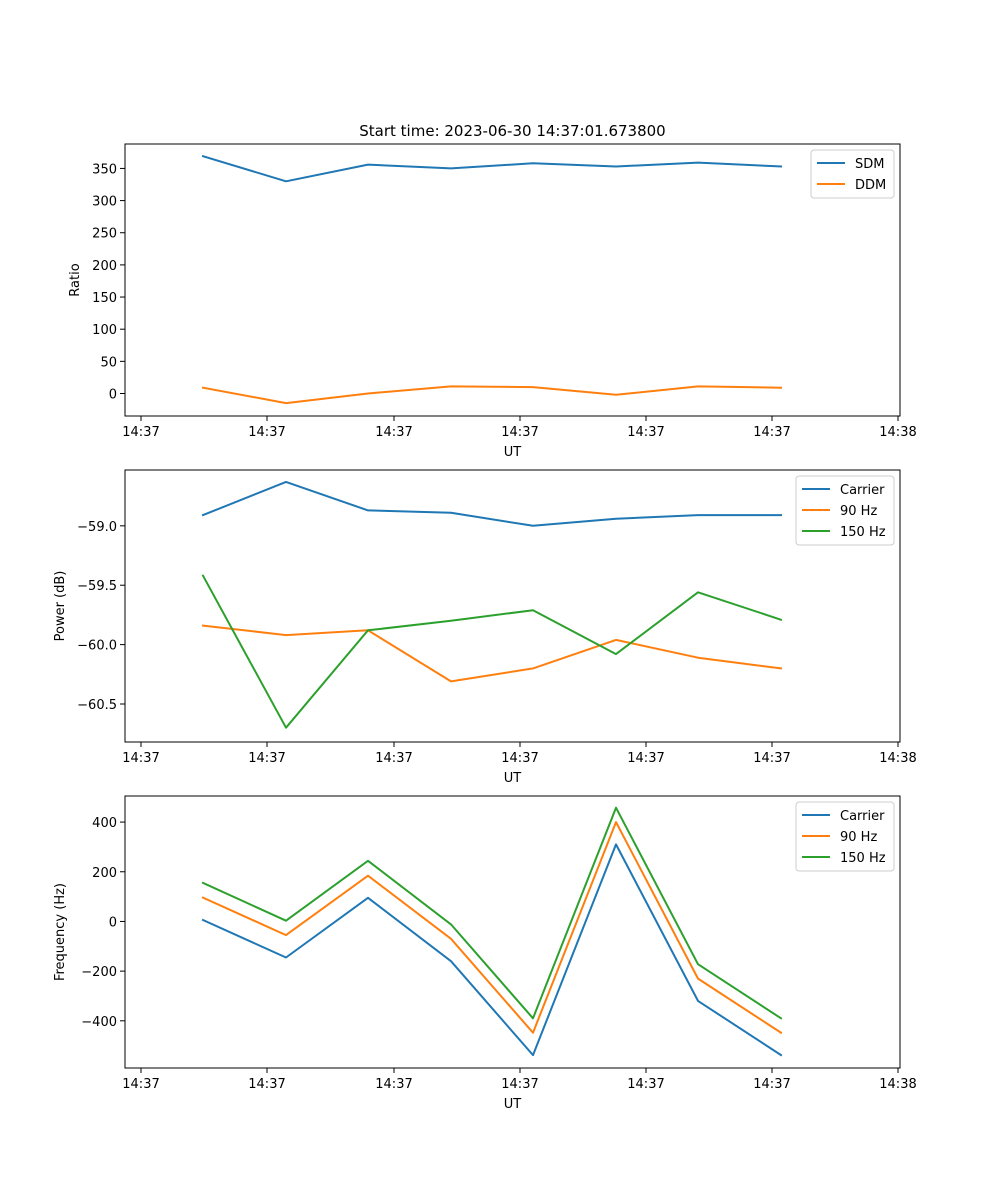 The image size is (1000, 1200). I want to click on y-tick-label: 50, so click(108, 362).